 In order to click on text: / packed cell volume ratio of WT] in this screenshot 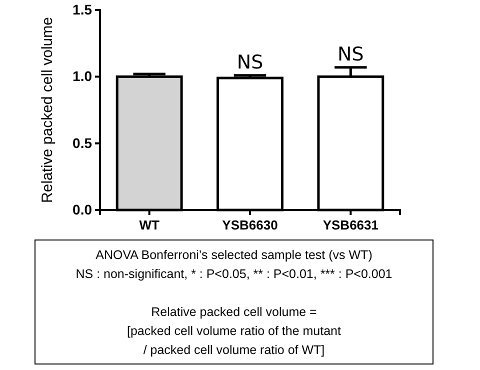, I will do `click(234, 350)`.